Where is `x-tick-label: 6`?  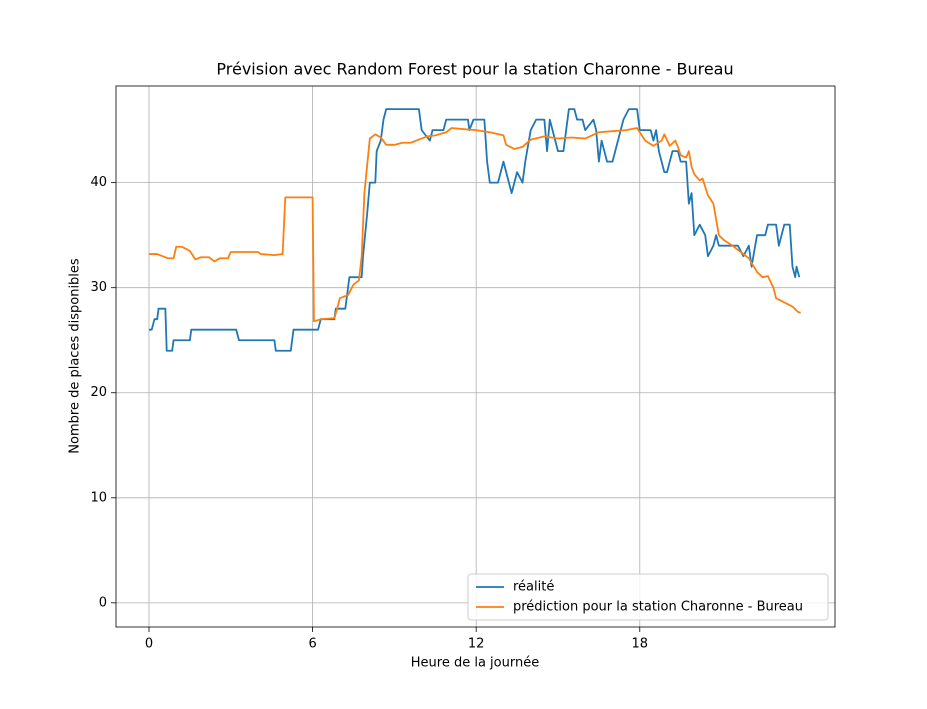
x-tick-label: 6 is located at coordinates (312, 644).